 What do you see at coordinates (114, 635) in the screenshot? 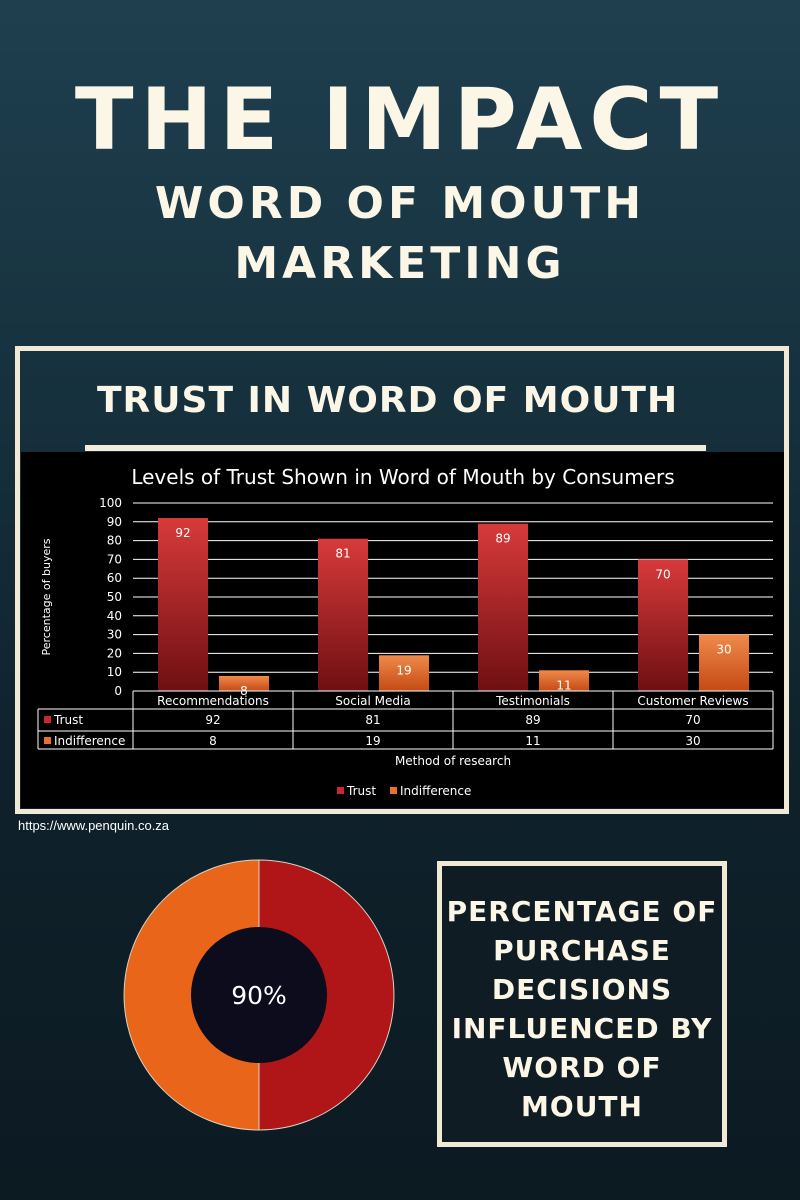
I see `y-tick-label: 30` at bounding box center [114, 635].